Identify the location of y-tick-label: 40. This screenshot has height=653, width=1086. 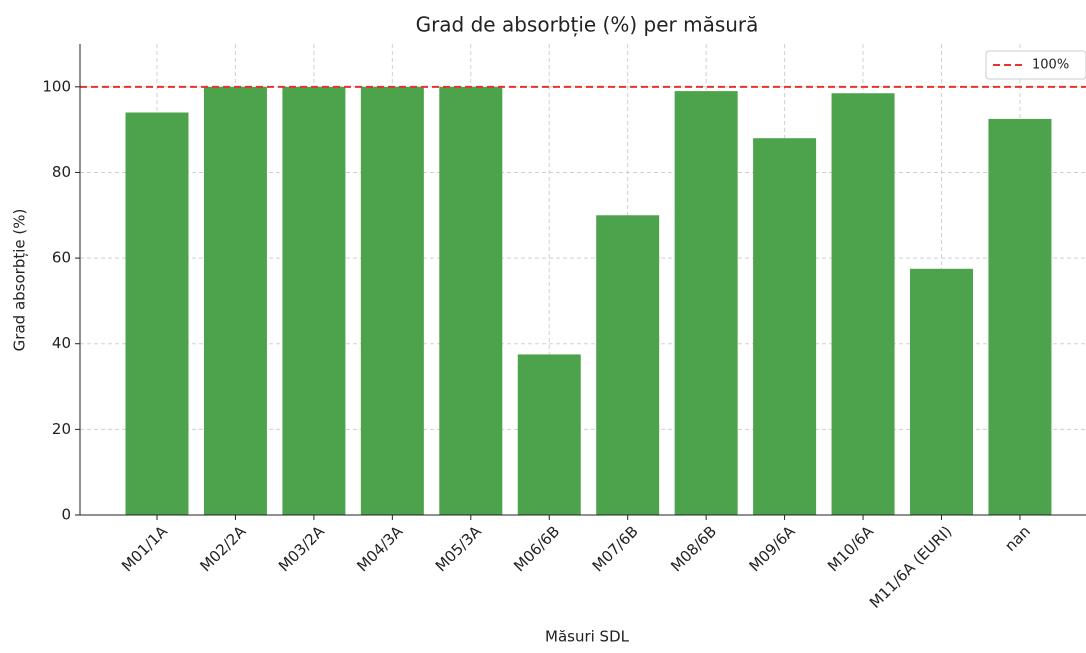
(61, 343).